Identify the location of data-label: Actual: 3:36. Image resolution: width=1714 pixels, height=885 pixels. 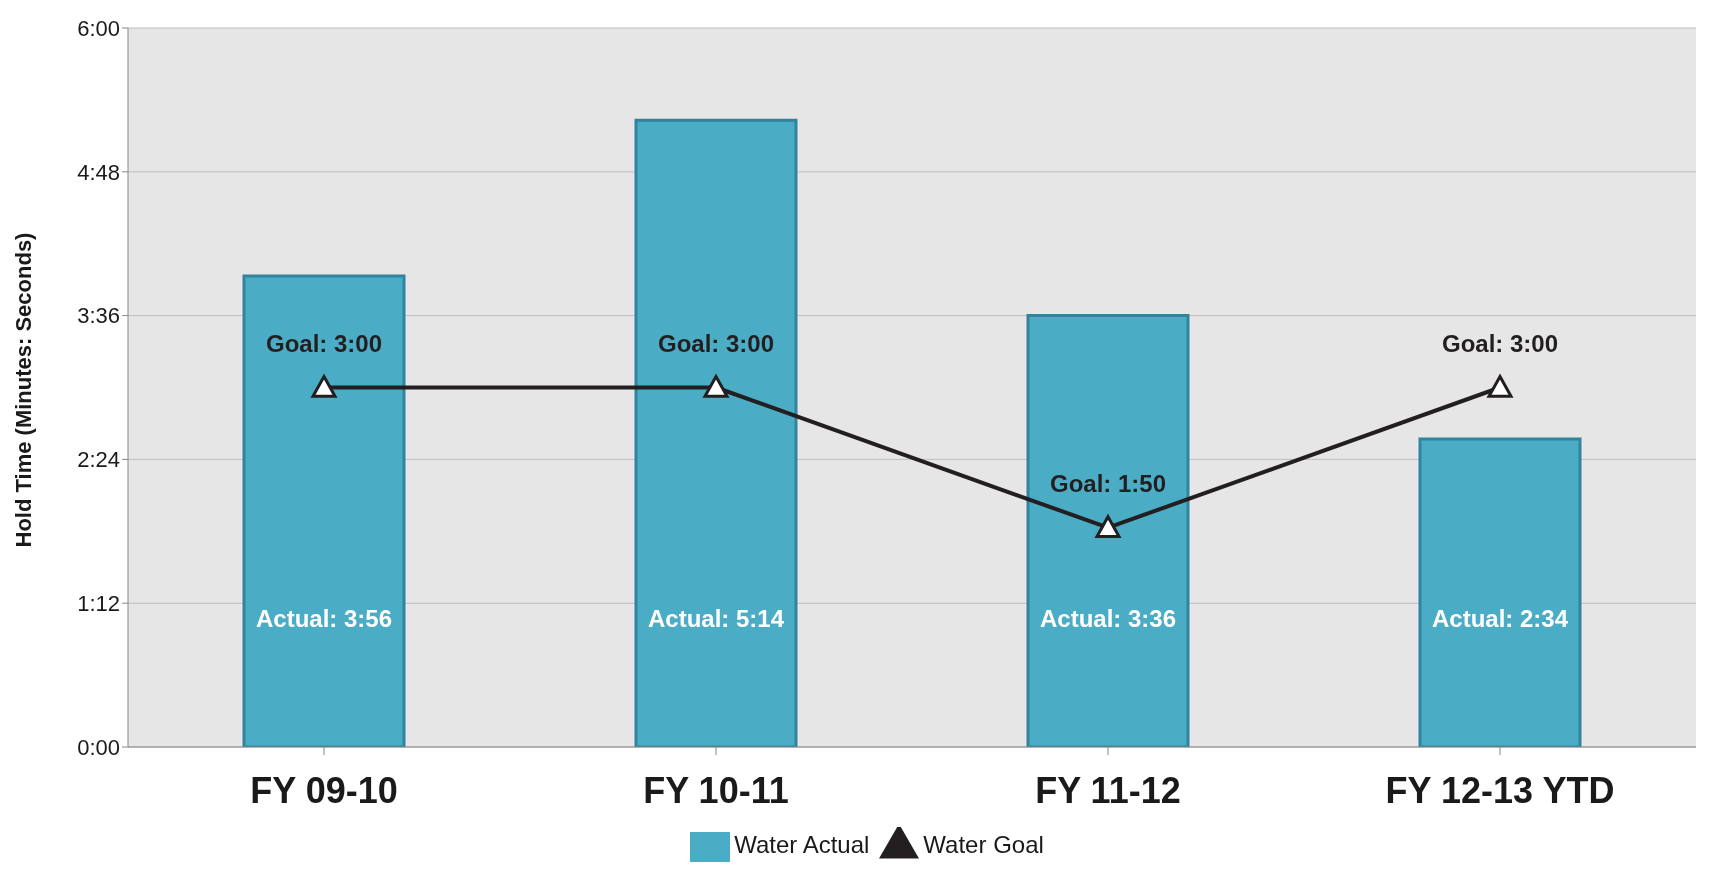
(1108, 618).